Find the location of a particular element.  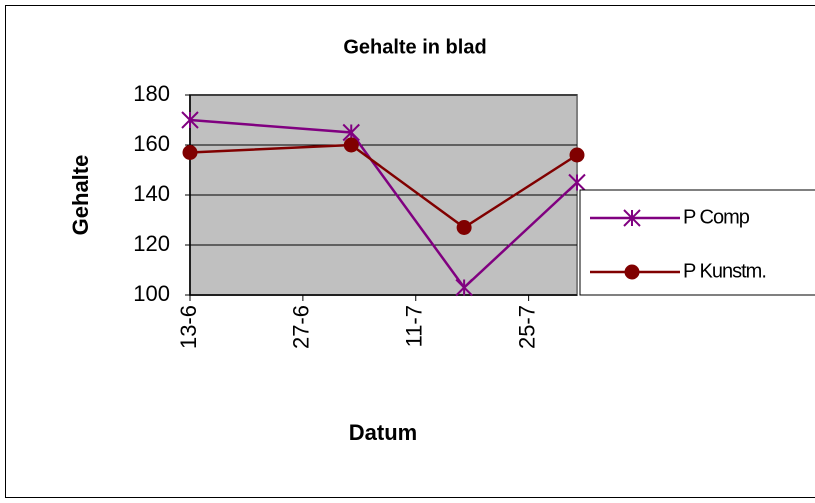

y-tick-label: 140 is located at coordinates (151, 193).